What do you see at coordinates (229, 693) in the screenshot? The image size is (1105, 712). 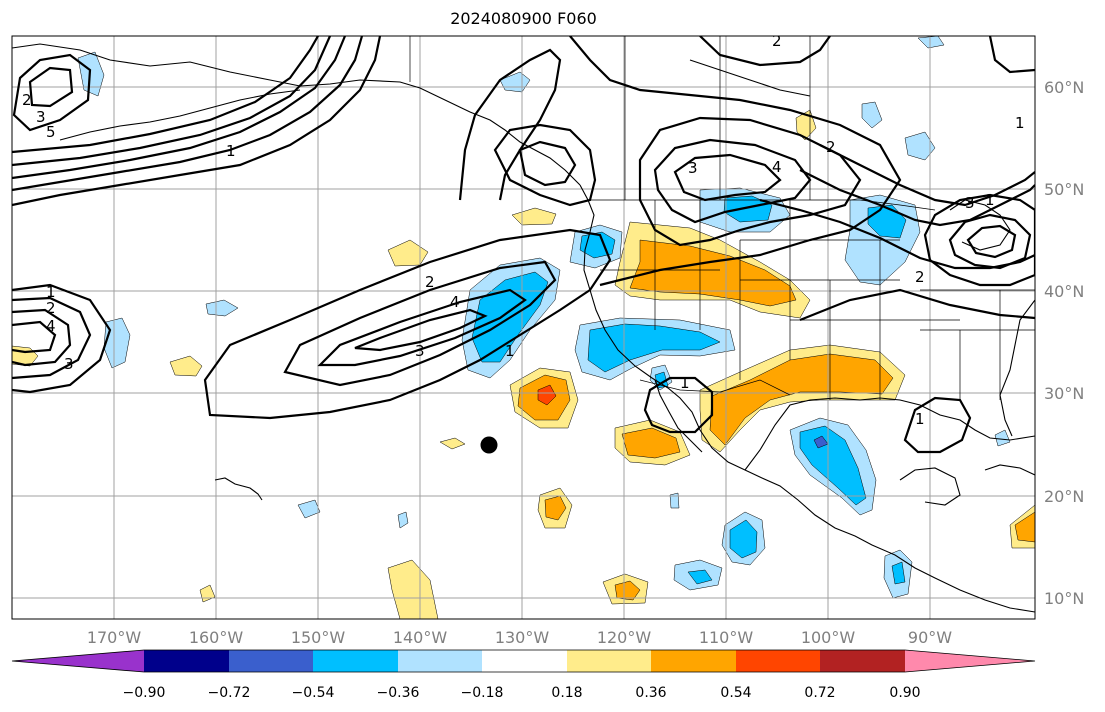 I see `colorbar-tick-label: −0.72` at bounding box center [229, 693].